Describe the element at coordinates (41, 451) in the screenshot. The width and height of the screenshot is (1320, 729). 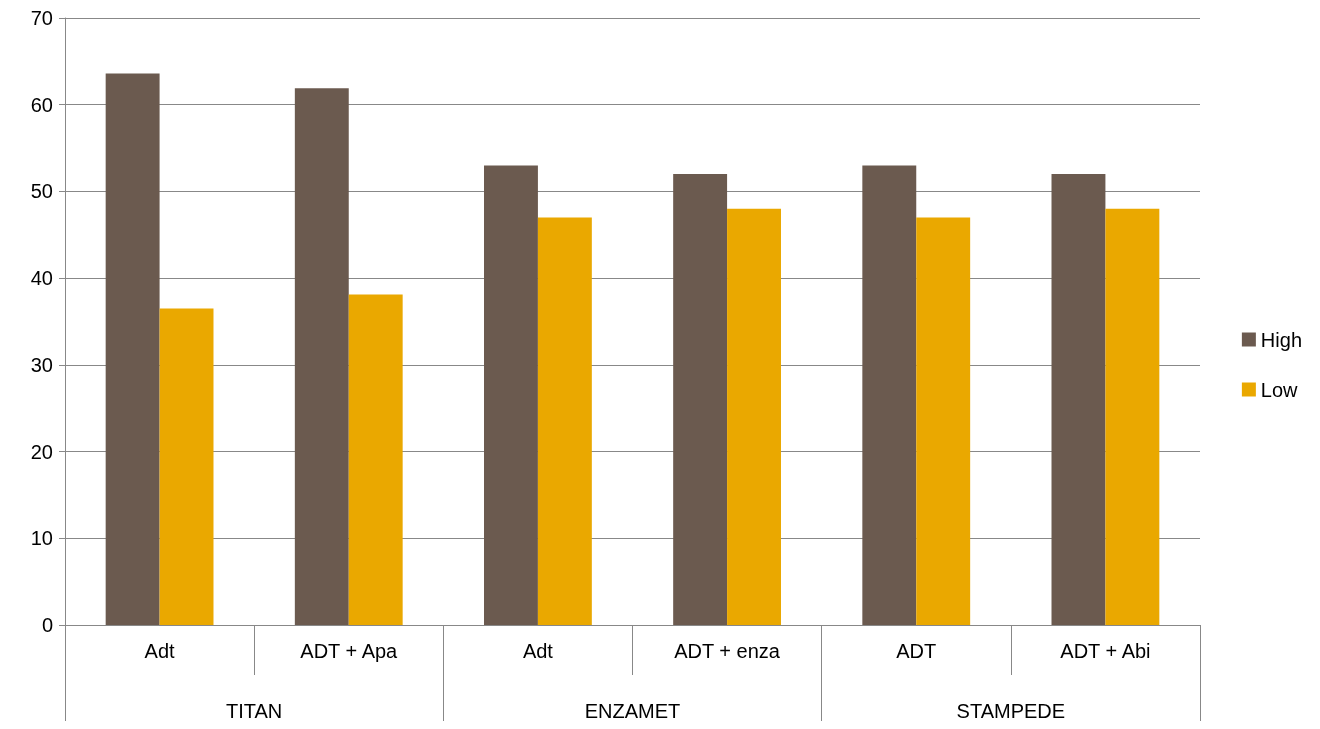
I see `y-tick-label: 20` at that location.